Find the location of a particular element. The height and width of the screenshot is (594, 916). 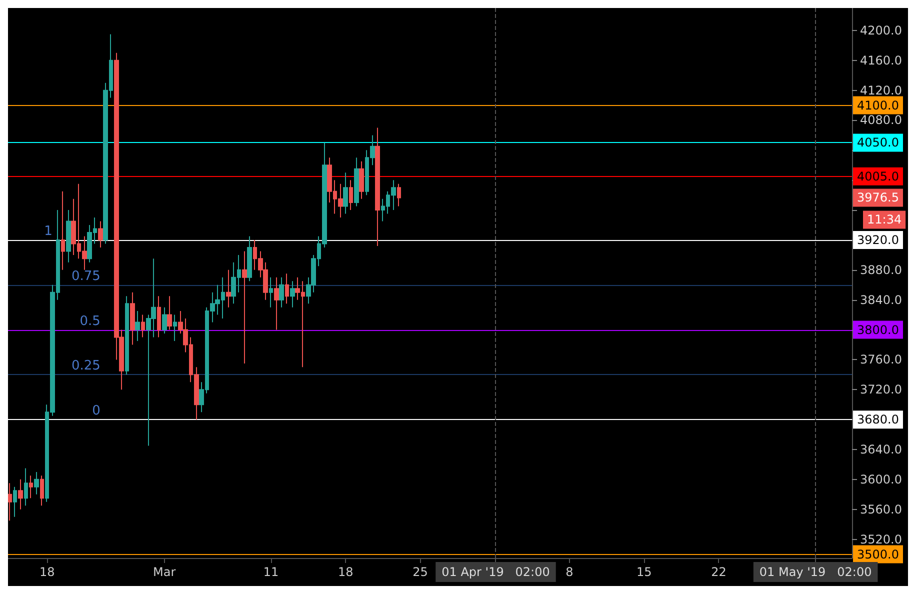

annotation: 0.5 is located at coordinates (90, 321).